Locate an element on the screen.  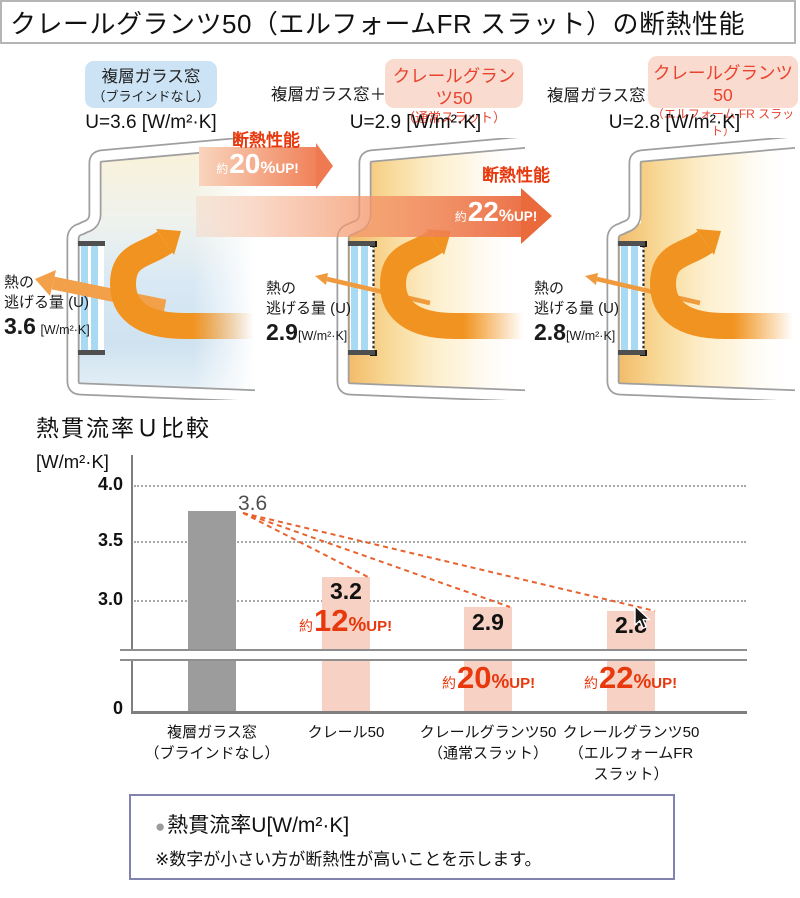
category-label-2: クレール50 is located at coordinates (346, 732).